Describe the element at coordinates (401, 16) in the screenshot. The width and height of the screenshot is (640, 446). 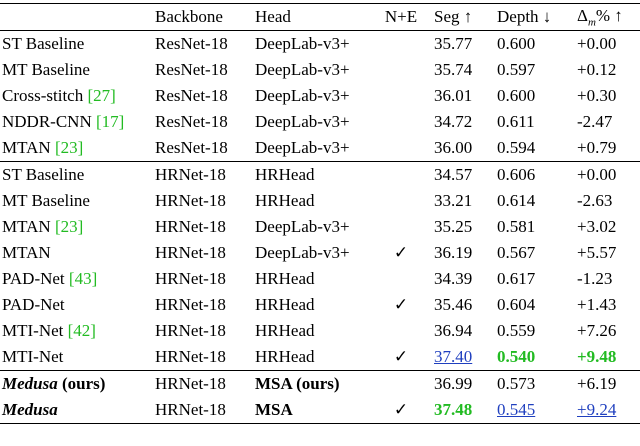
I see `header-cell: N+E` at that location.